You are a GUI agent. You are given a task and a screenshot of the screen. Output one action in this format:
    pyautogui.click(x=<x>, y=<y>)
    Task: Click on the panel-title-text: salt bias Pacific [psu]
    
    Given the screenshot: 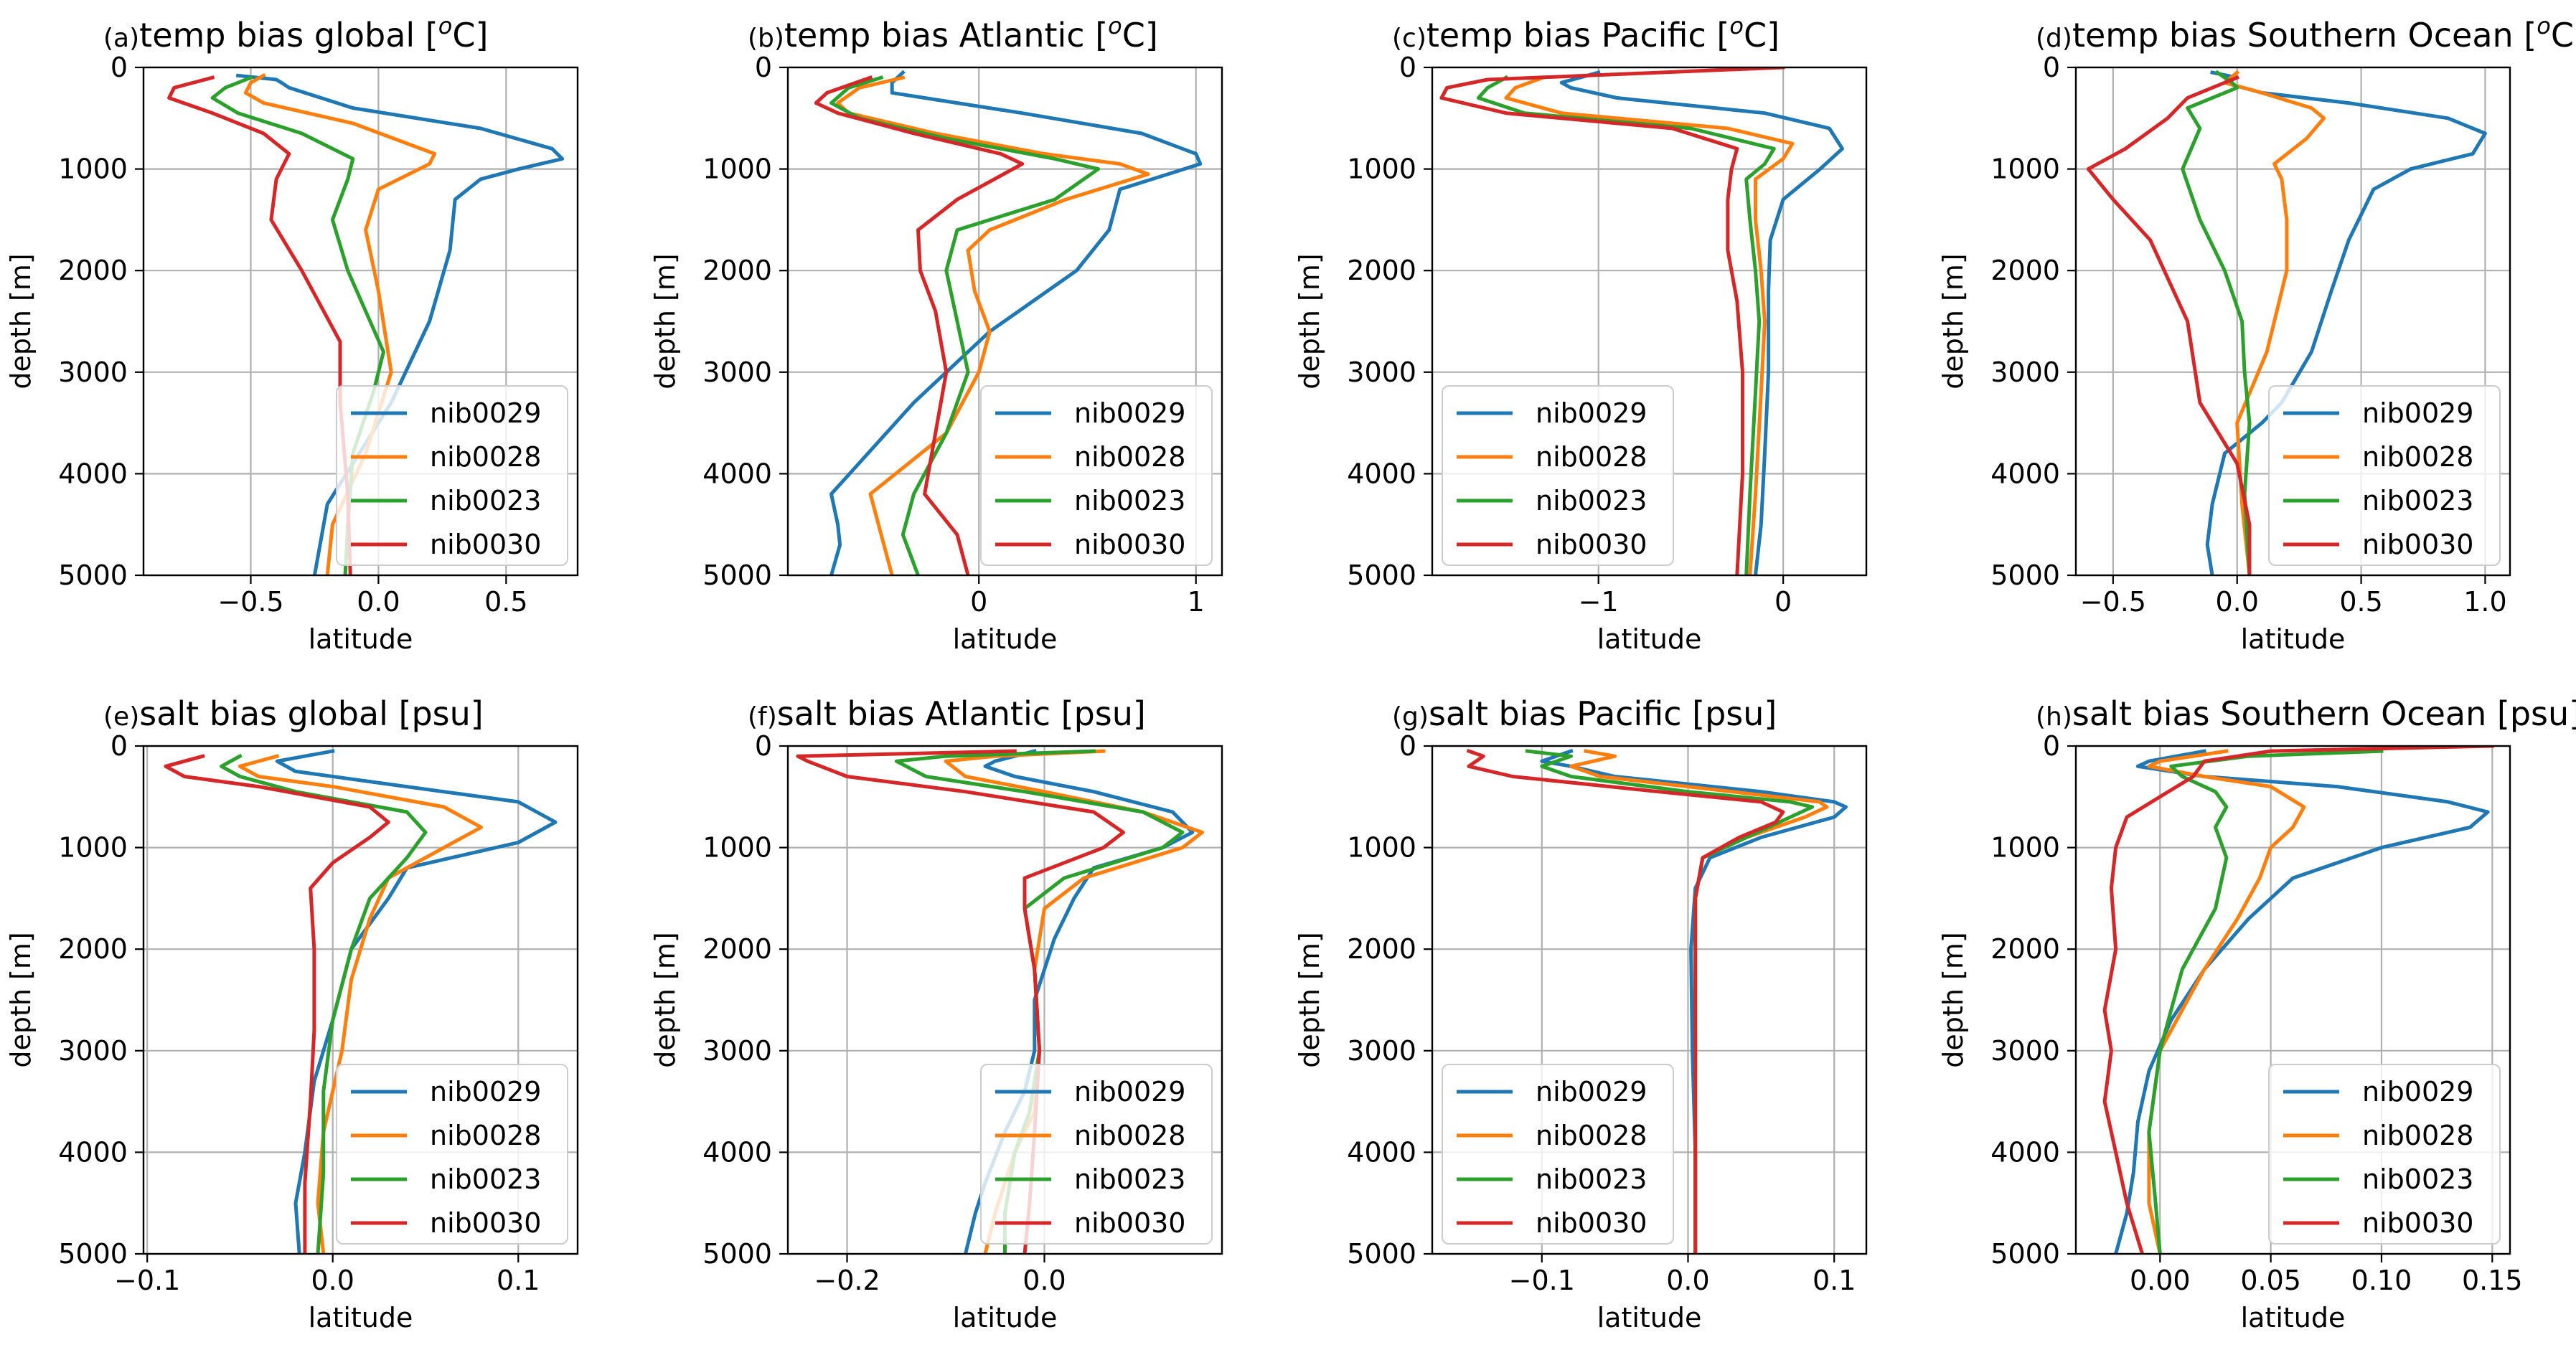 What is the action you would take?
    pyautogui.click(x=1603, y=713)
    